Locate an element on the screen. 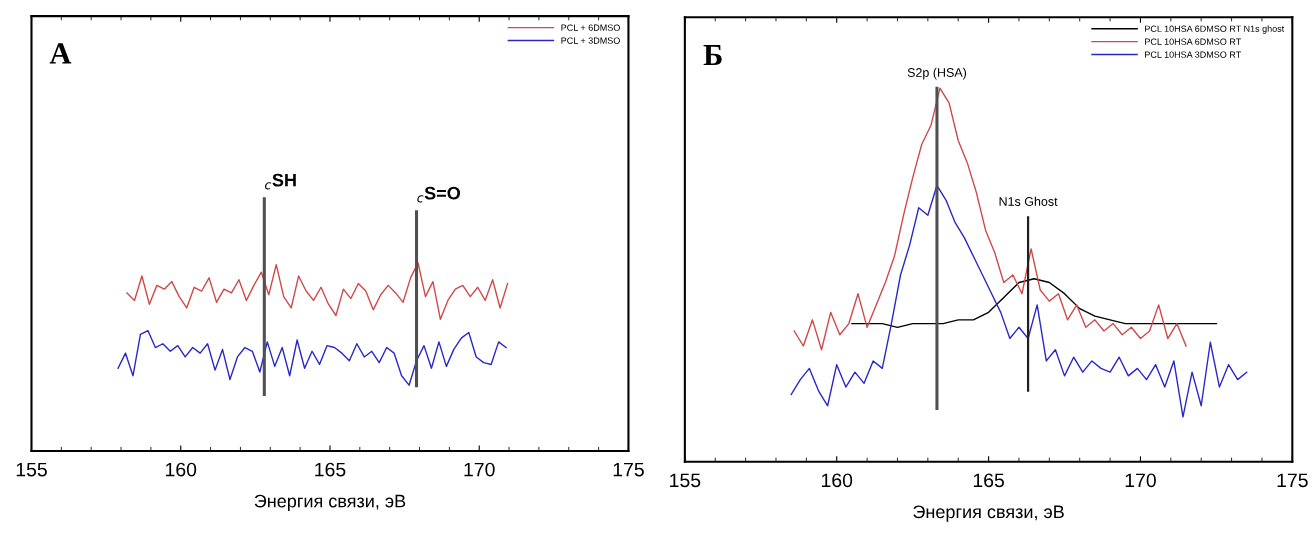 The width and height of the screenshot is (1312, 537). legend-label: PCL 10HSA 3DMSO RT is located at coordinates (1193, 54).